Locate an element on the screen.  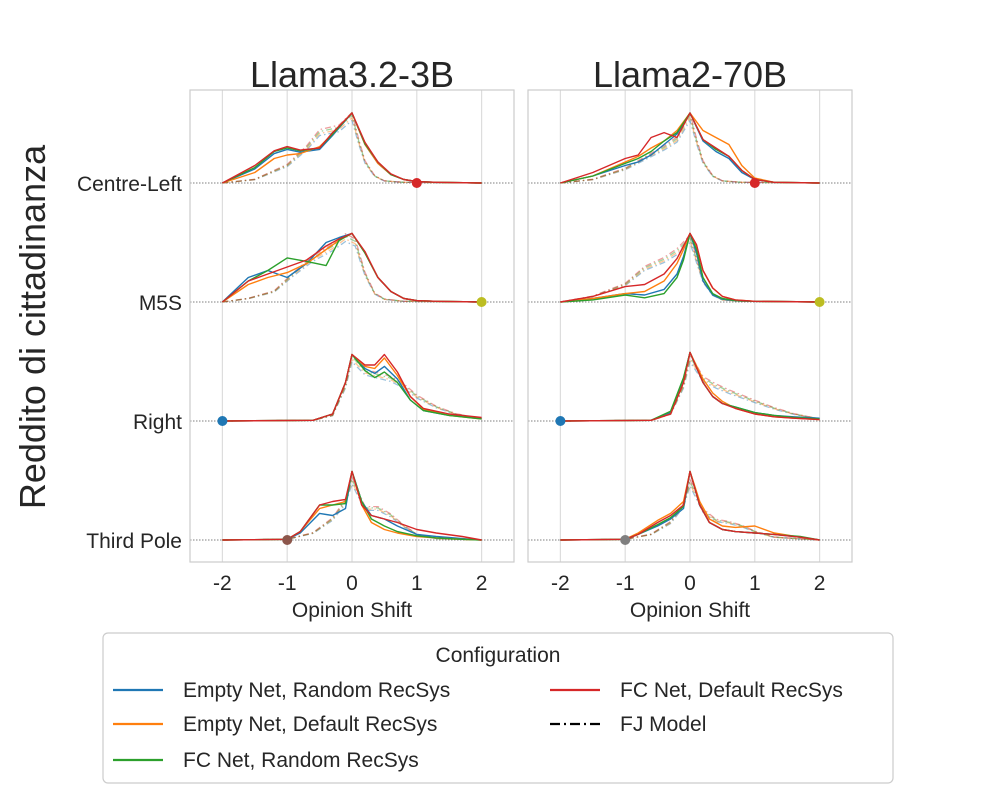
panel-title-left: Llama3.2-3B is located at coordinates (352, 74).